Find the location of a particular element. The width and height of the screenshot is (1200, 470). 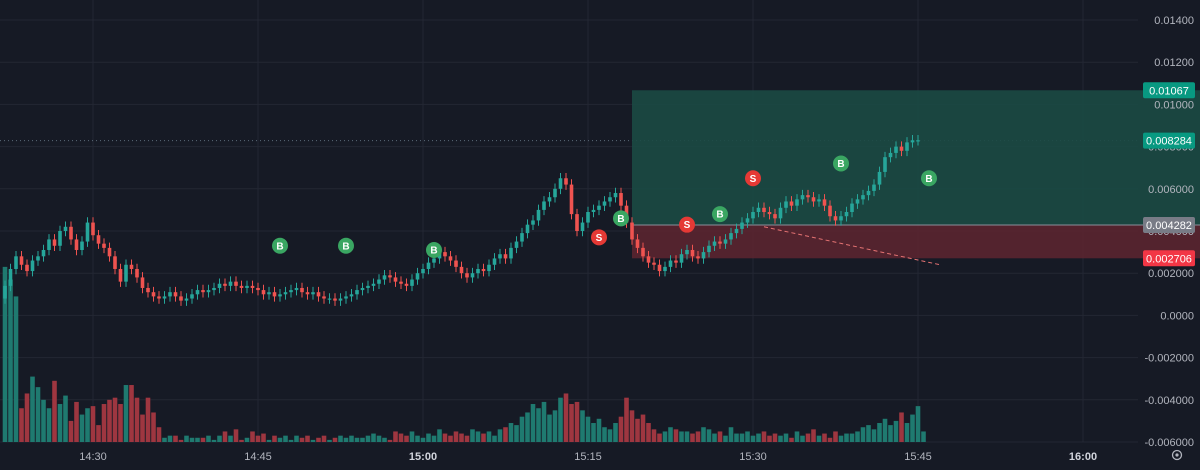

time-tick-label: 15:30 is located at coordinates (753, 457).